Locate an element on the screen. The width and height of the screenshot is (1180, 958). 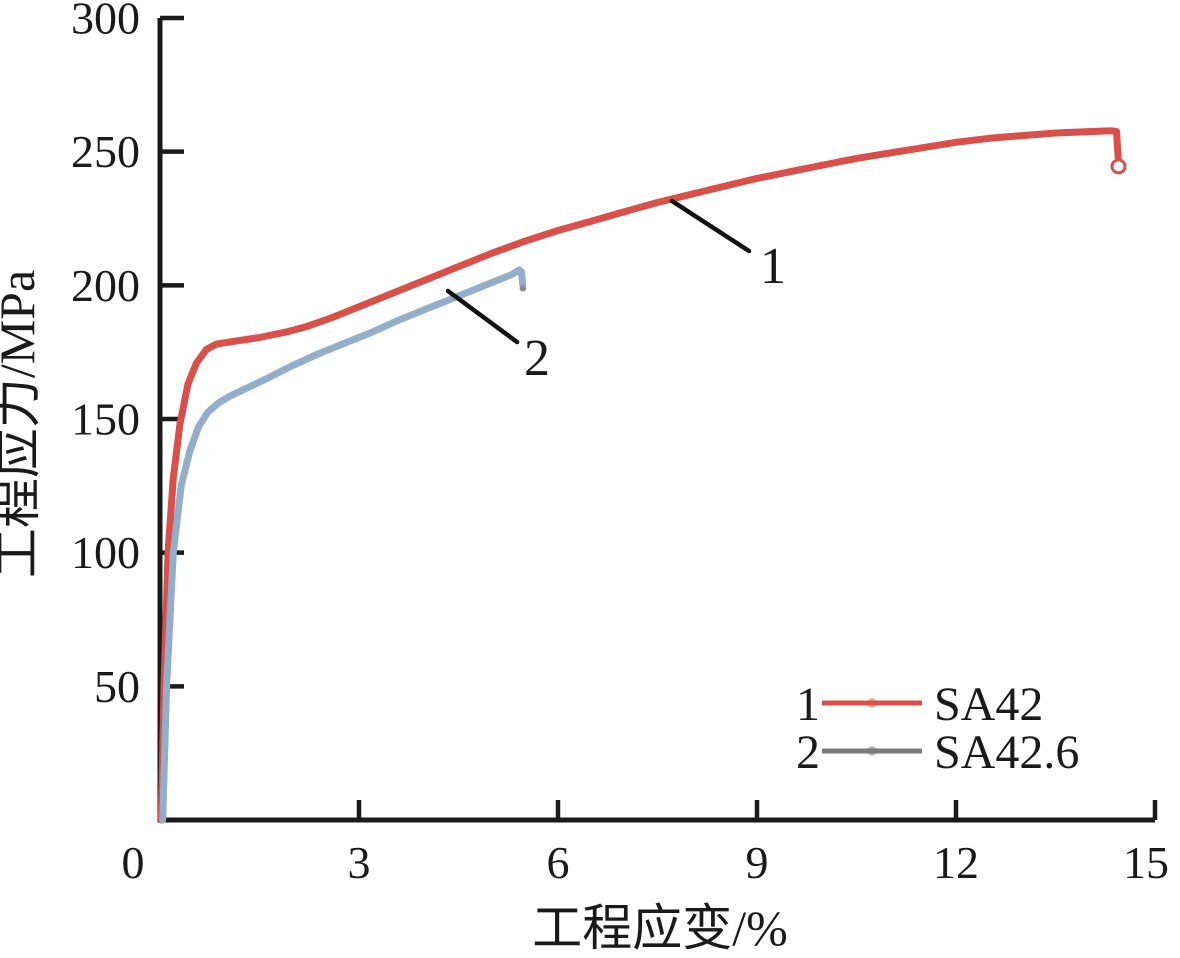
y-tick-label: 200 is located at coordinates (105, 285).